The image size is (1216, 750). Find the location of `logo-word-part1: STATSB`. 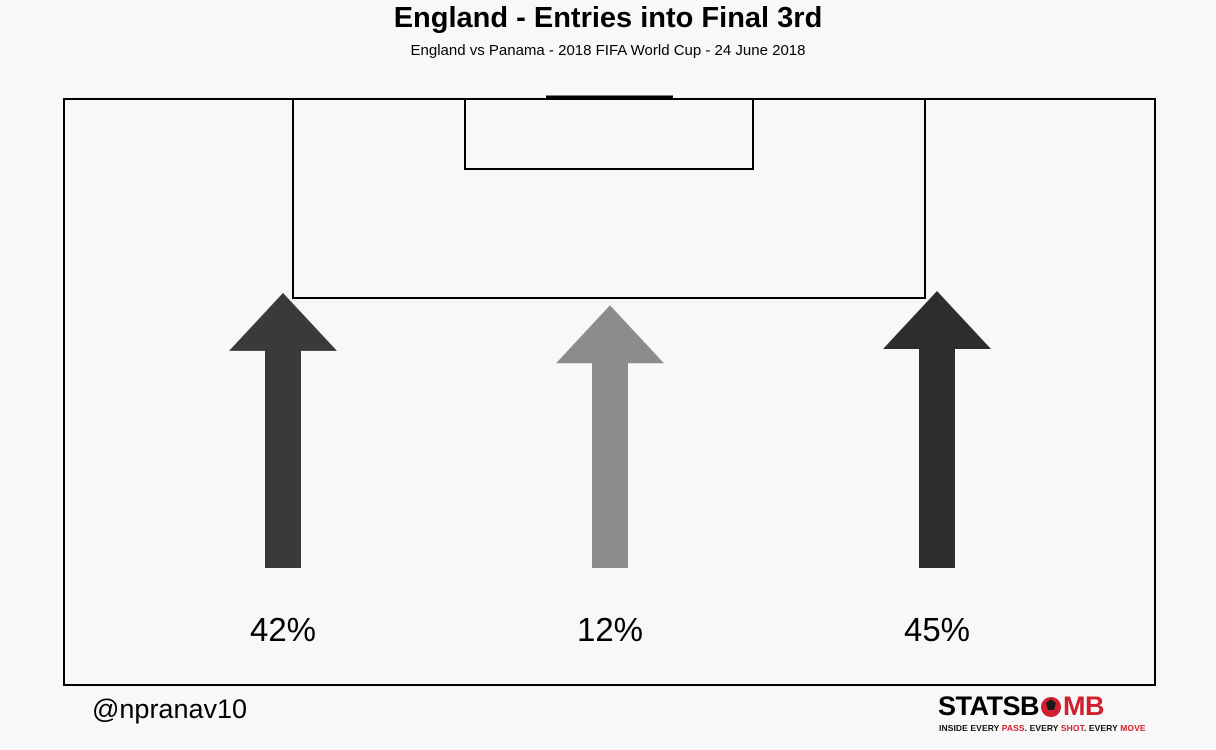

logo-word-part1: STATSB is located at coordinates (989, 706).